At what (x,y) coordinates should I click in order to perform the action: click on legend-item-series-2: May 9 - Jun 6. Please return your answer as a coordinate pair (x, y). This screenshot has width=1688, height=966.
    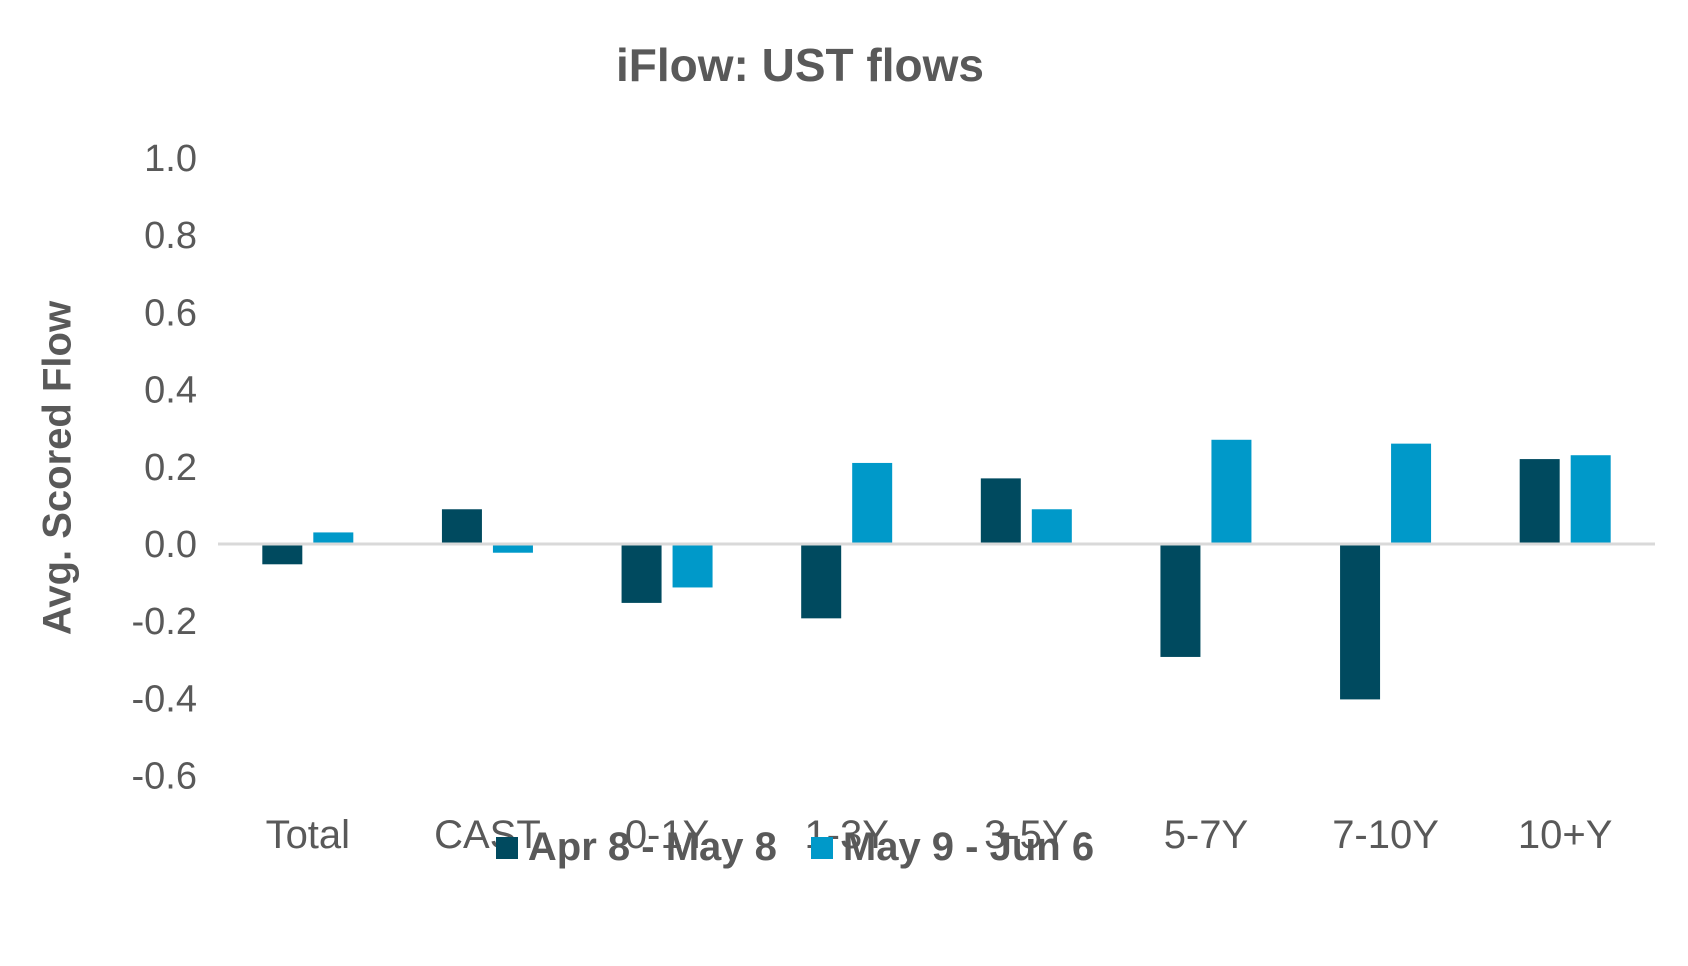
    Looking at the image, I should click on (952, 847).